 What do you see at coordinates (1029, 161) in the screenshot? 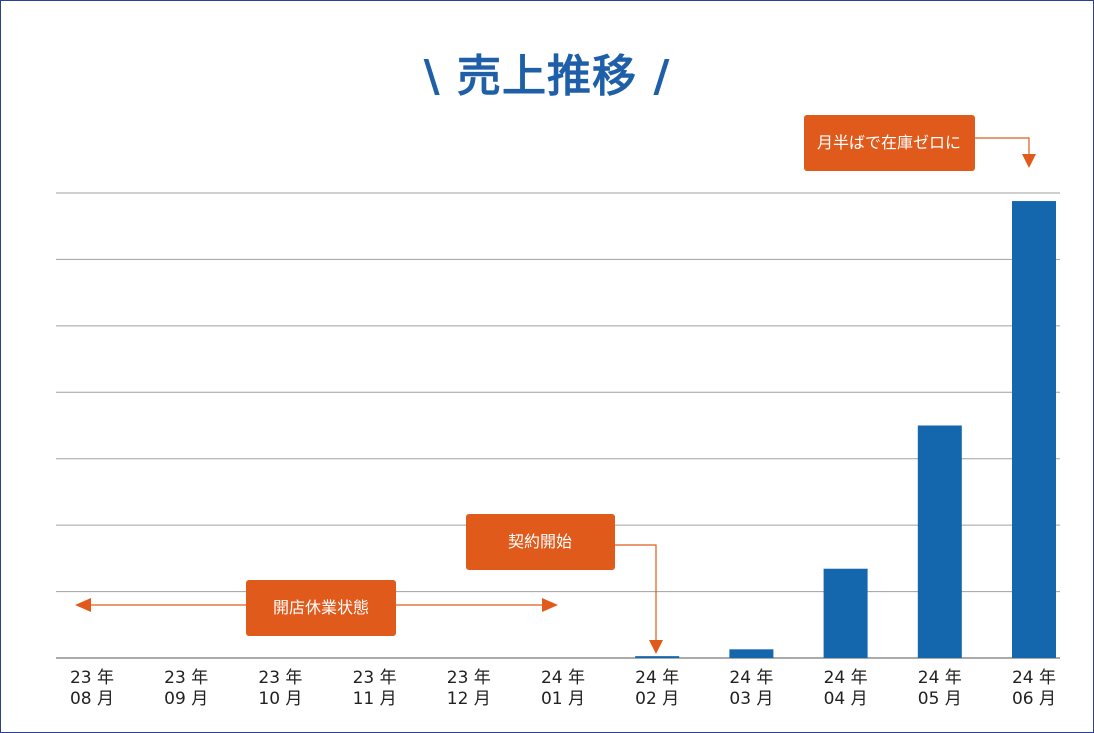
I see `annotation-soldout-arrowhead` at bounding box center [1029, 161].